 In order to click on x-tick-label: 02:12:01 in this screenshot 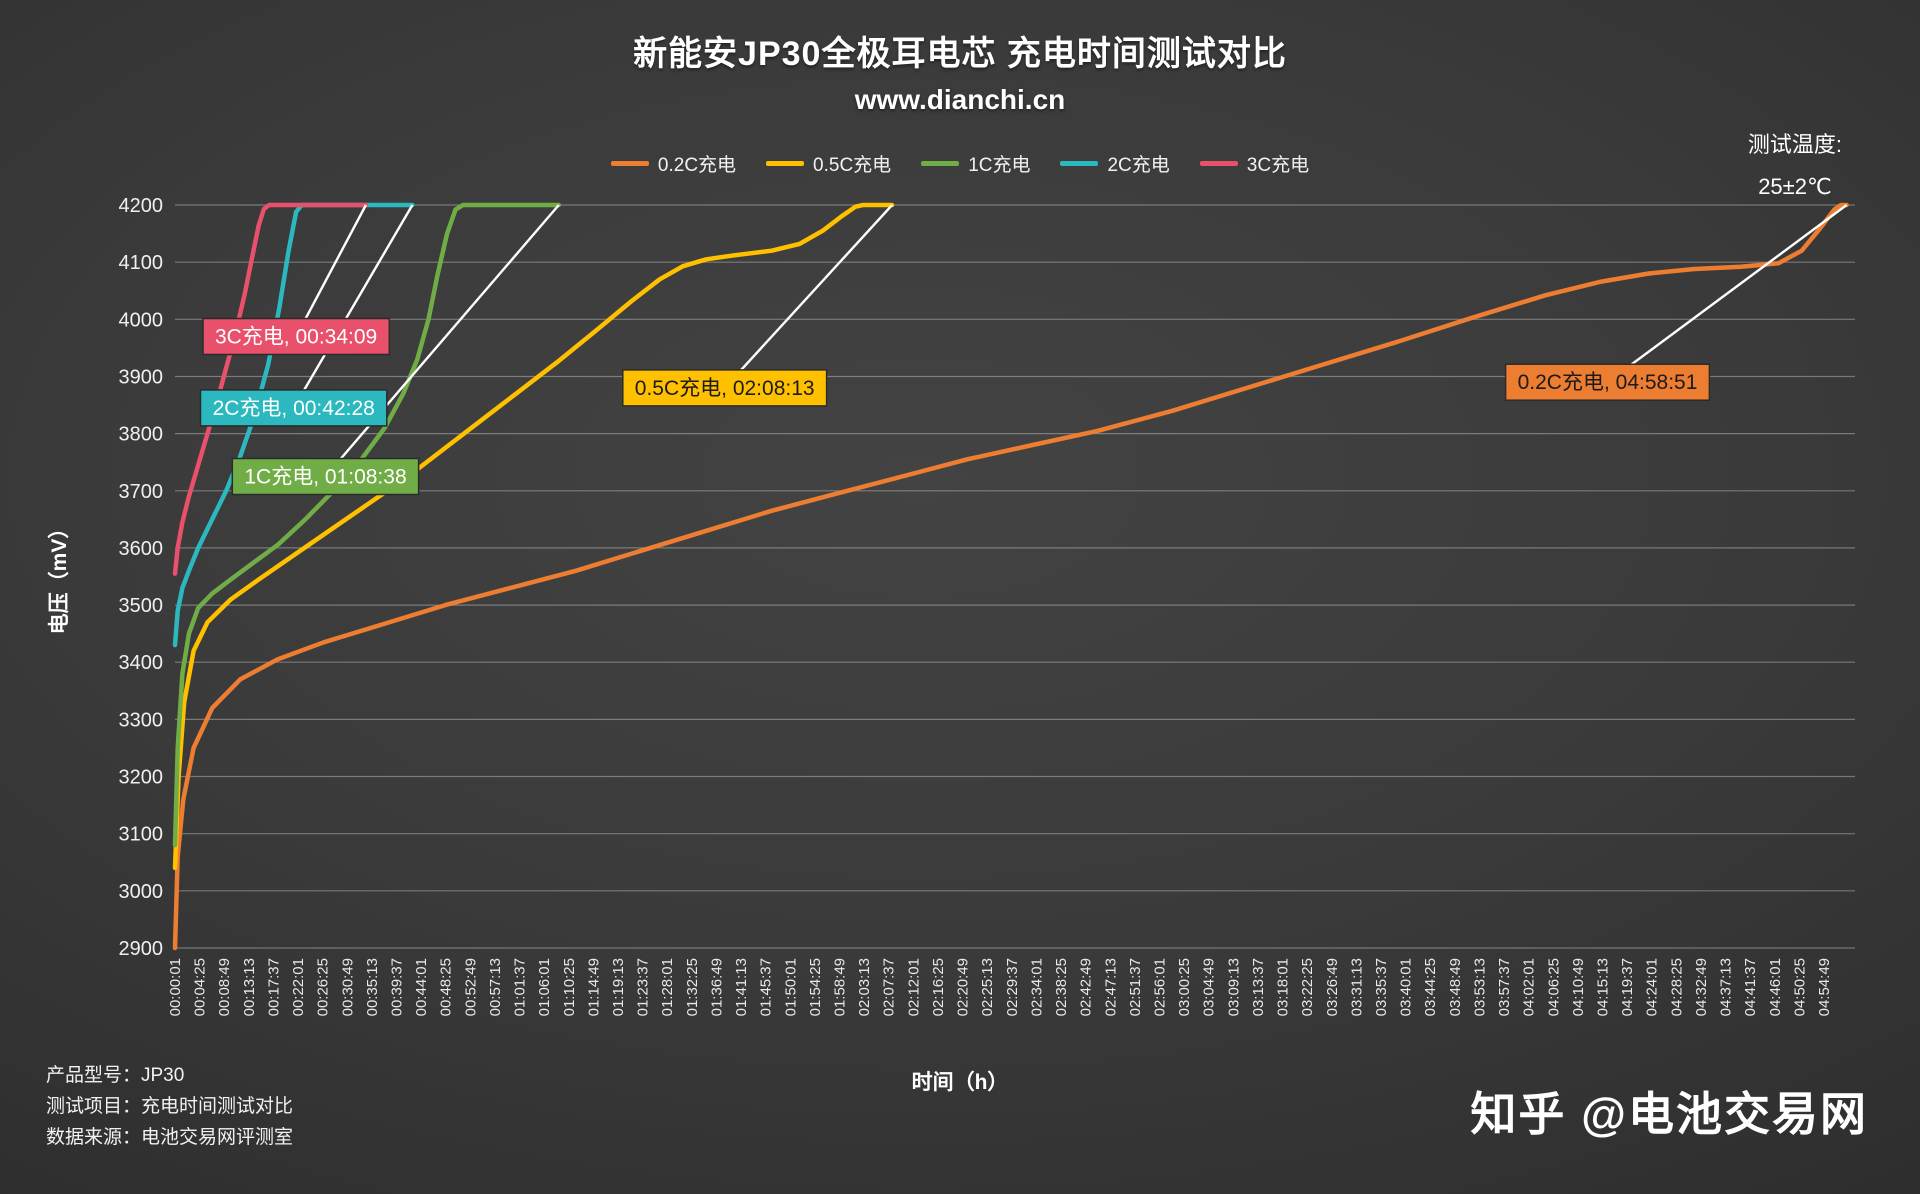, I will do `click(913, 987)`.